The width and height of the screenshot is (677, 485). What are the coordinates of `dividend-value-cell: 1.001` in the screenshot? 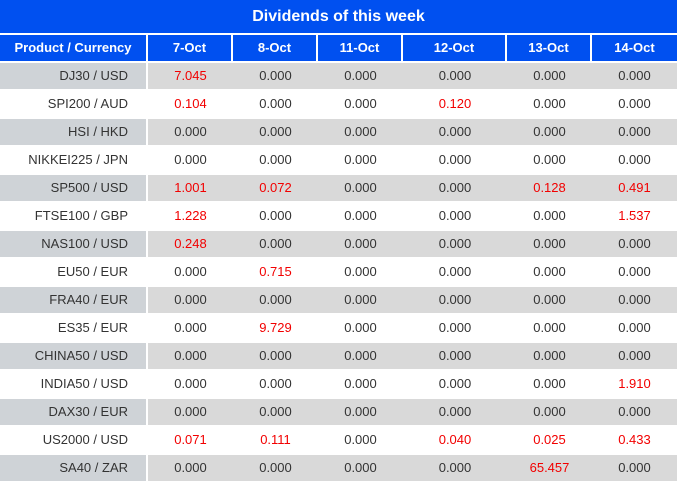 It's located at (190, 188).